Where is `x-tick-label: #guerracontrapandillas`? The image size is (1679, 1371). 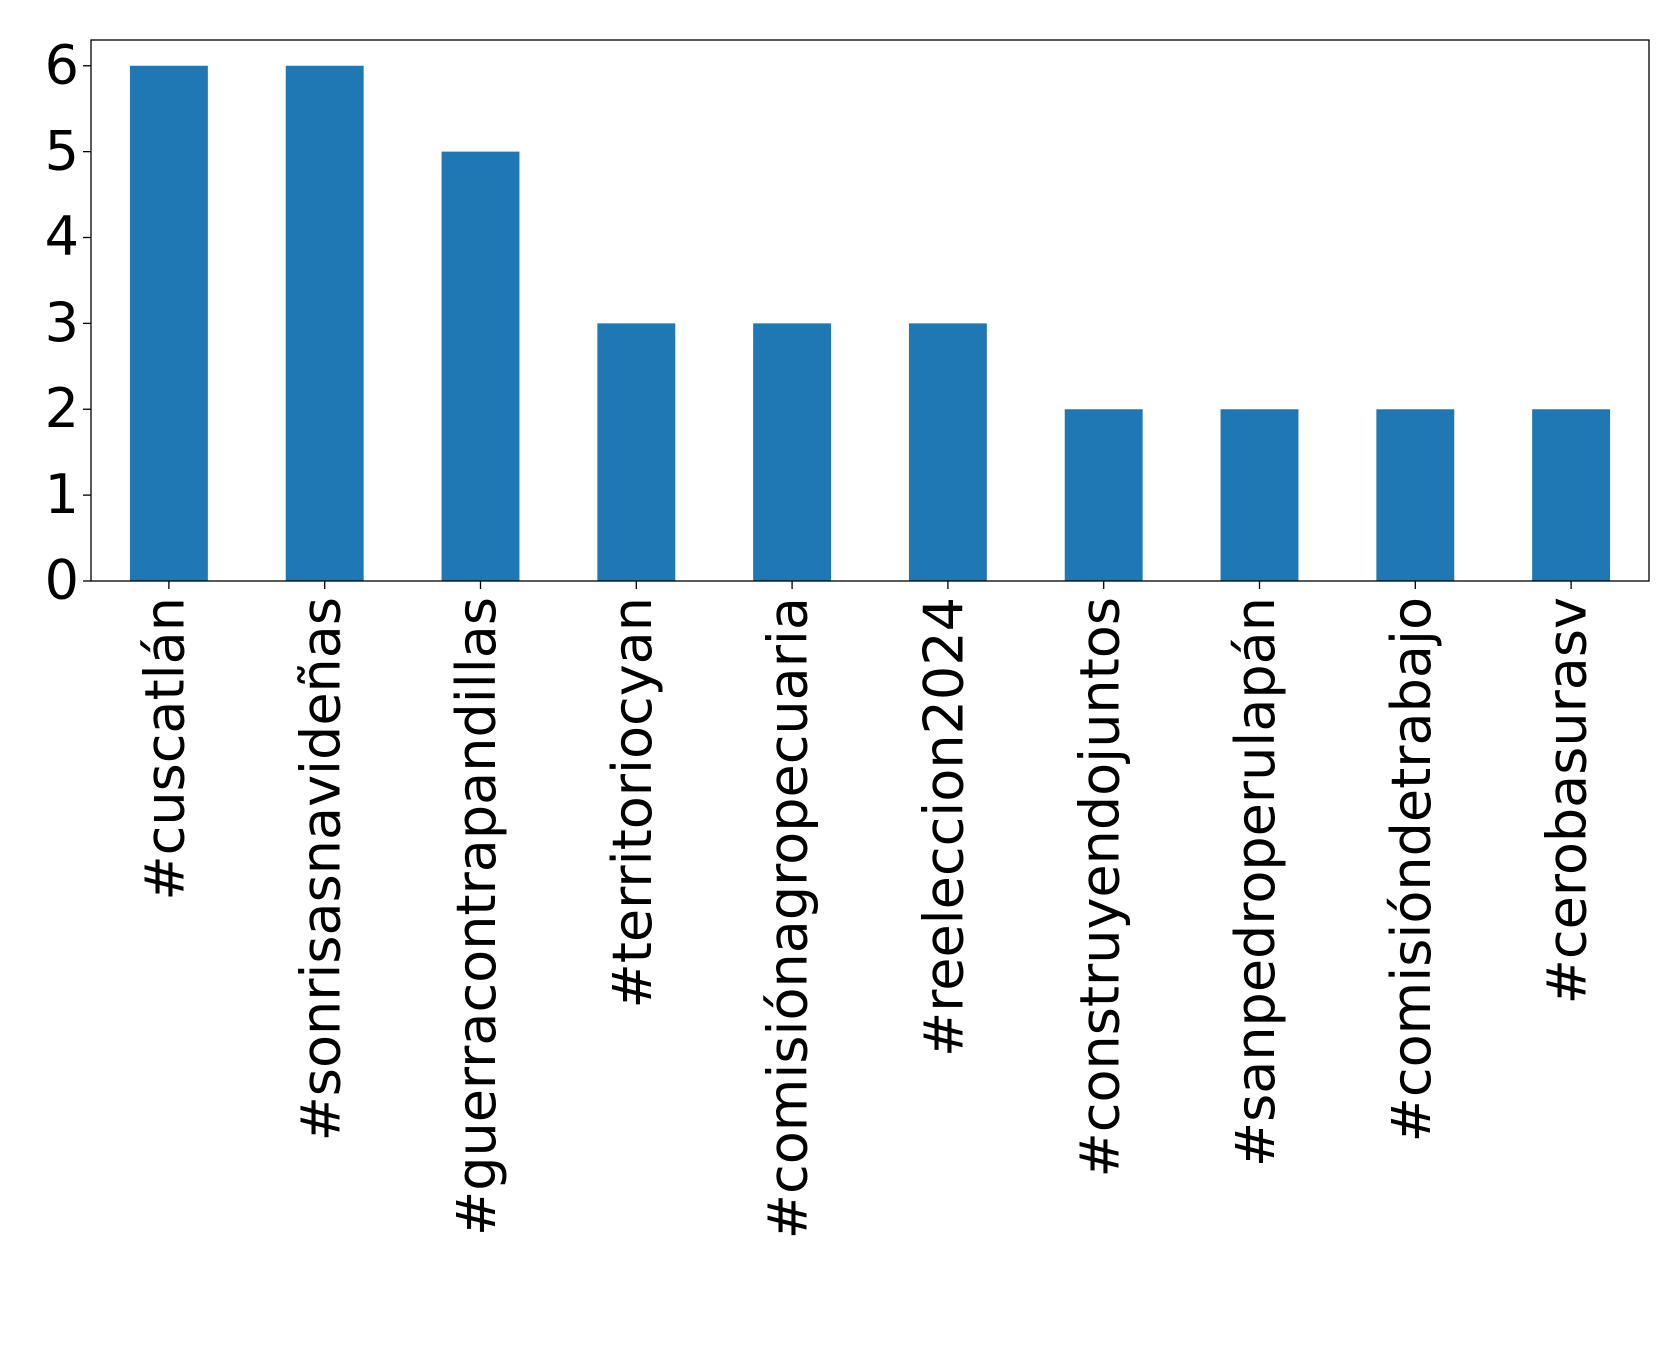 x-tick-label: #guerracontrapandillas is located at coordinates (476, 916).